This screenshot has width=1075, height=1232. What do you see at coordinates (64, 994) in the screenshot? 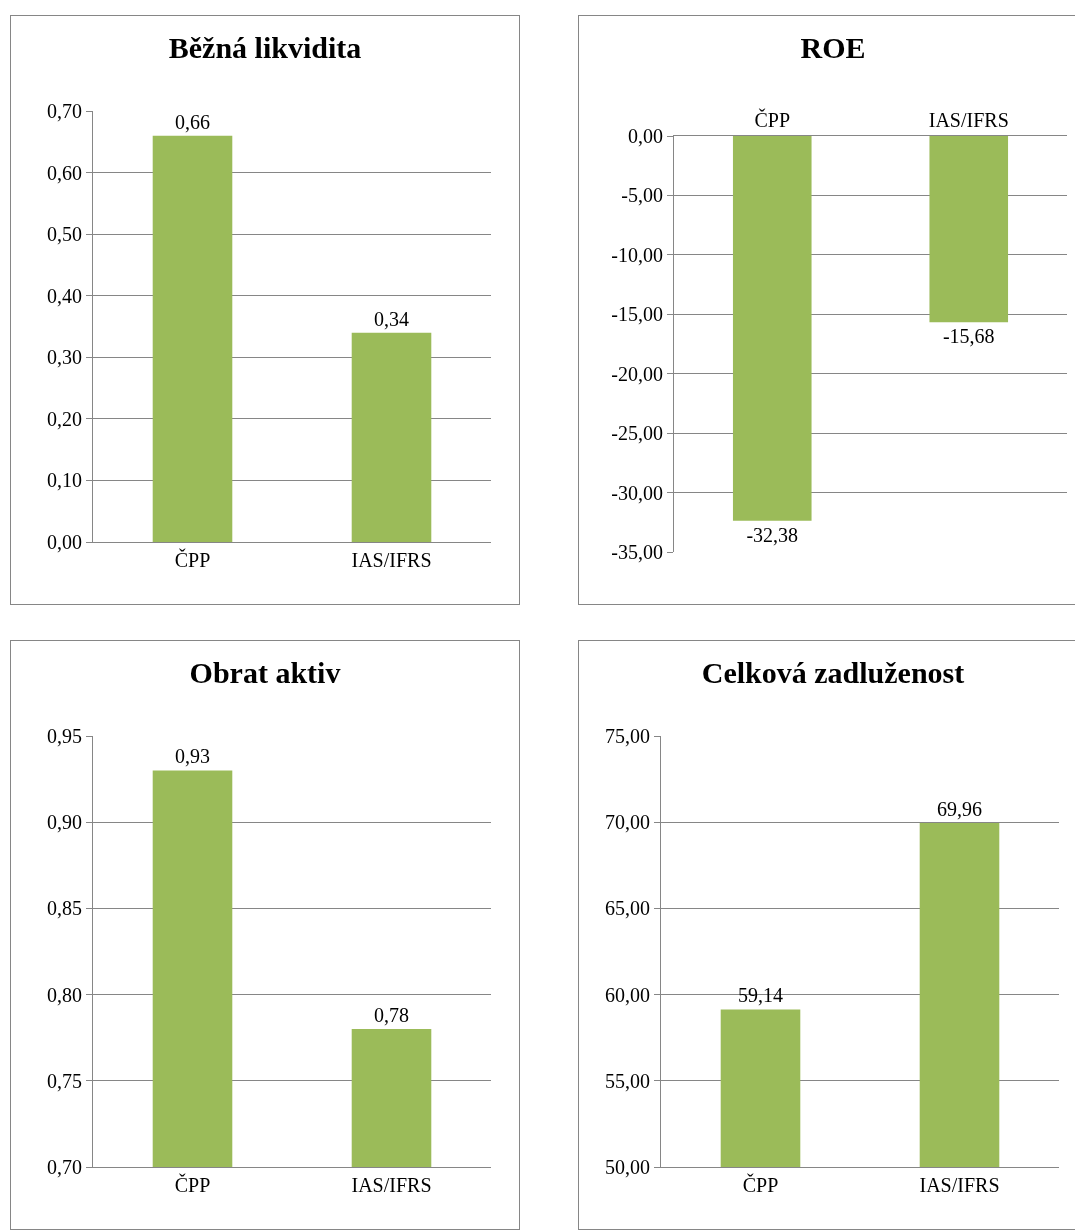
I see `y-tick-label: 0,80` at bounding box center [64, 994].